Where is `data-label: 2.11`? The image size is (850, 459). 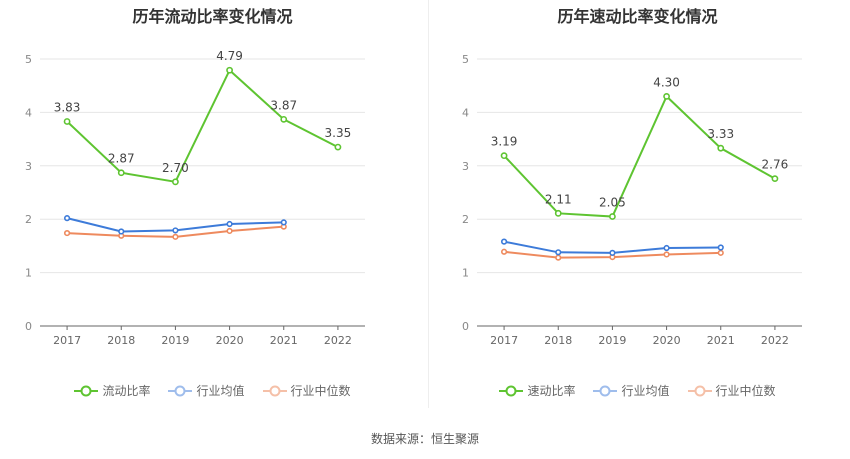 data-label: 2.11 is located at coordinates (558, 199).